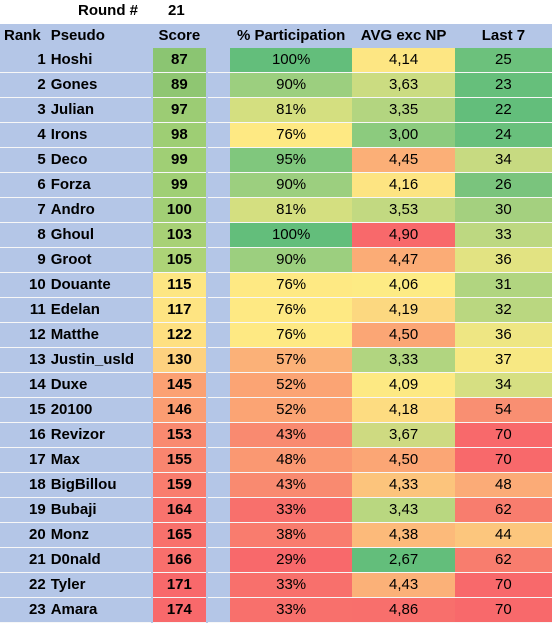 This screenshot has height=623, width=552. What do you see at coordinates (179, 510) in the screenshot?
I see `score-cell: 164` at bounding box center [179, 510].